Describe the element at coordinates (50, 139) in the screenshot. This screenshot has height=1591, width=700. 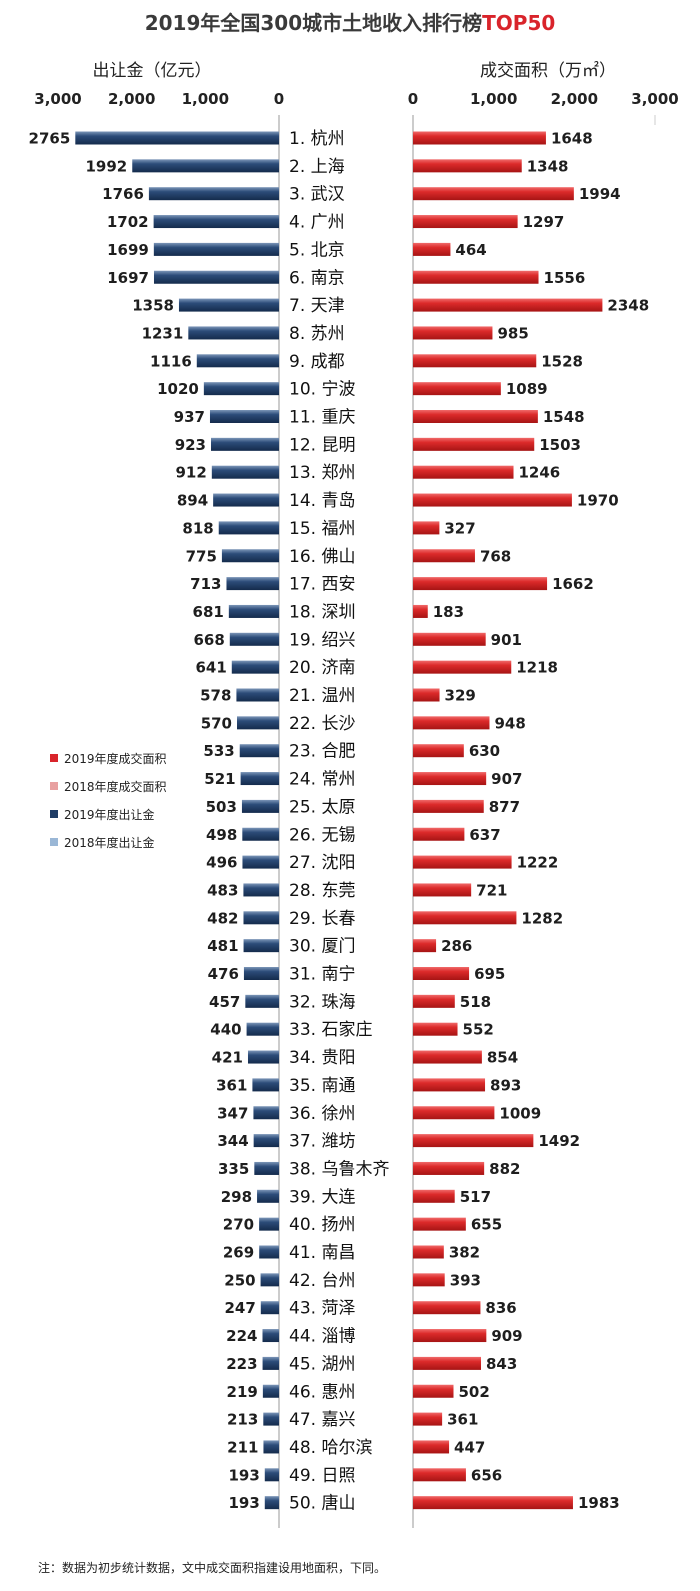
I see `revenue-value-label: 2765` at that location.